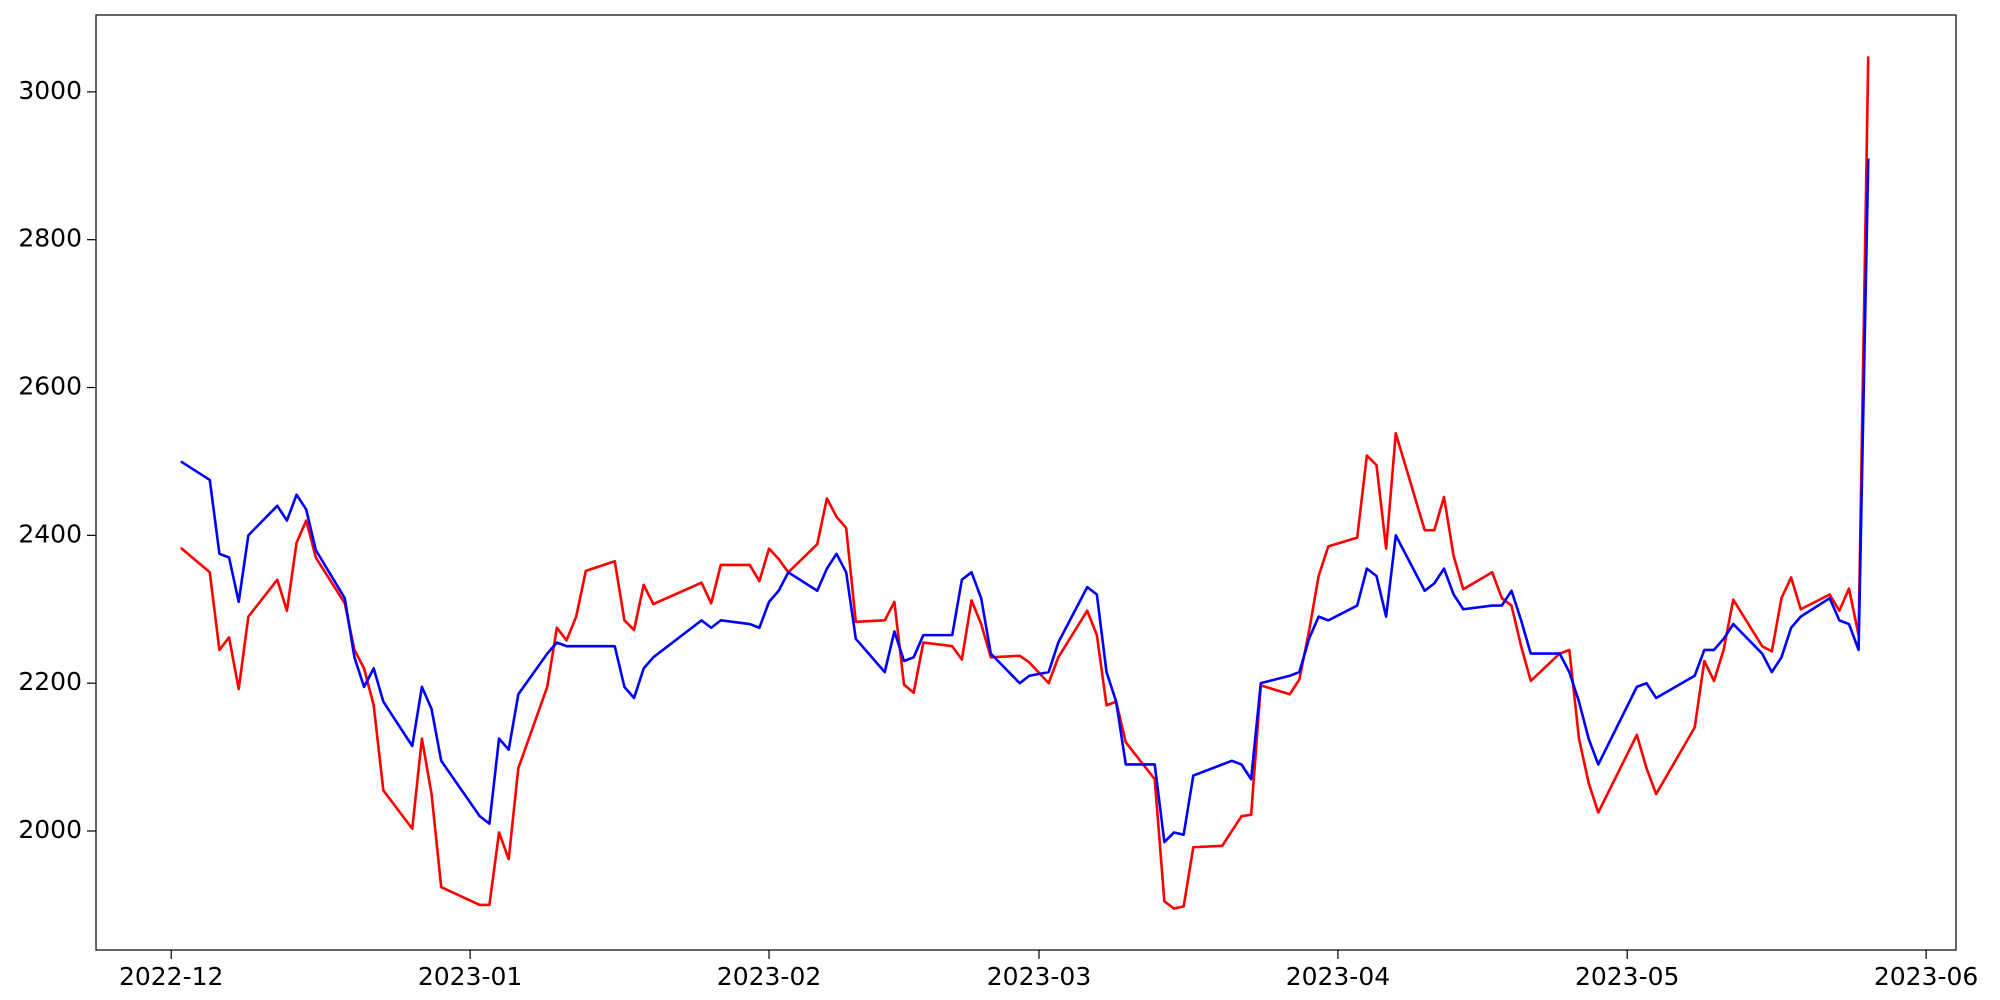 The height and width of the screenshot is (1000, 2000). What do you see at coordinates (171, 976) in the screenshot?
I see `x-tick-label: 2022-12` at bounding box center [171, 976].